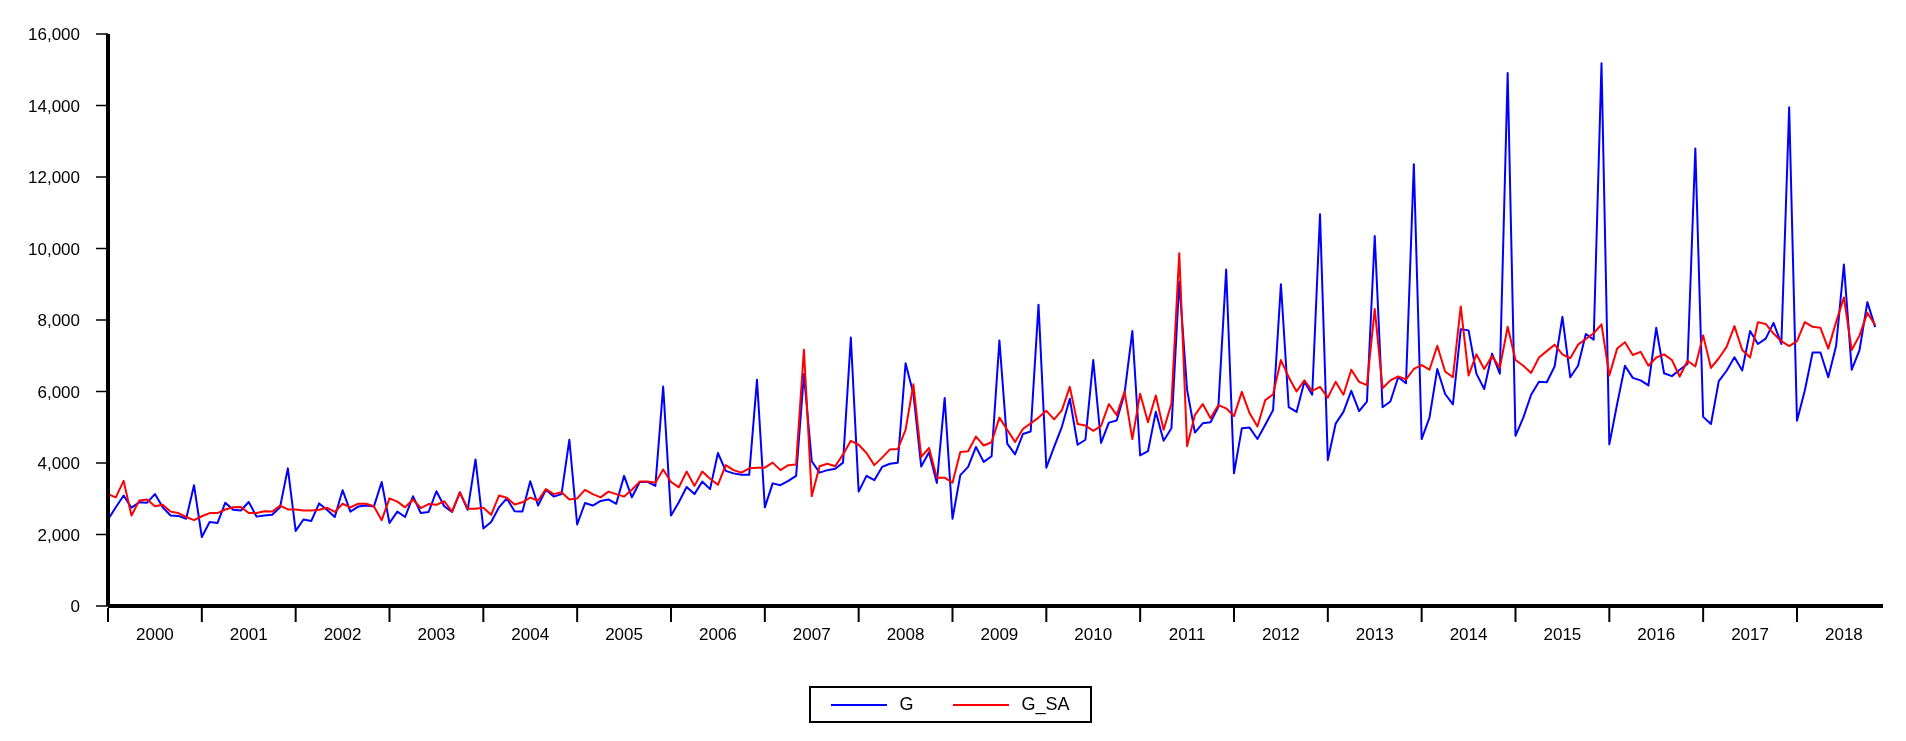  What do you see at coordinates (436, 634) in the screenshot?
I see `x-tick-label: 2003` at bounding box center [436, 634].